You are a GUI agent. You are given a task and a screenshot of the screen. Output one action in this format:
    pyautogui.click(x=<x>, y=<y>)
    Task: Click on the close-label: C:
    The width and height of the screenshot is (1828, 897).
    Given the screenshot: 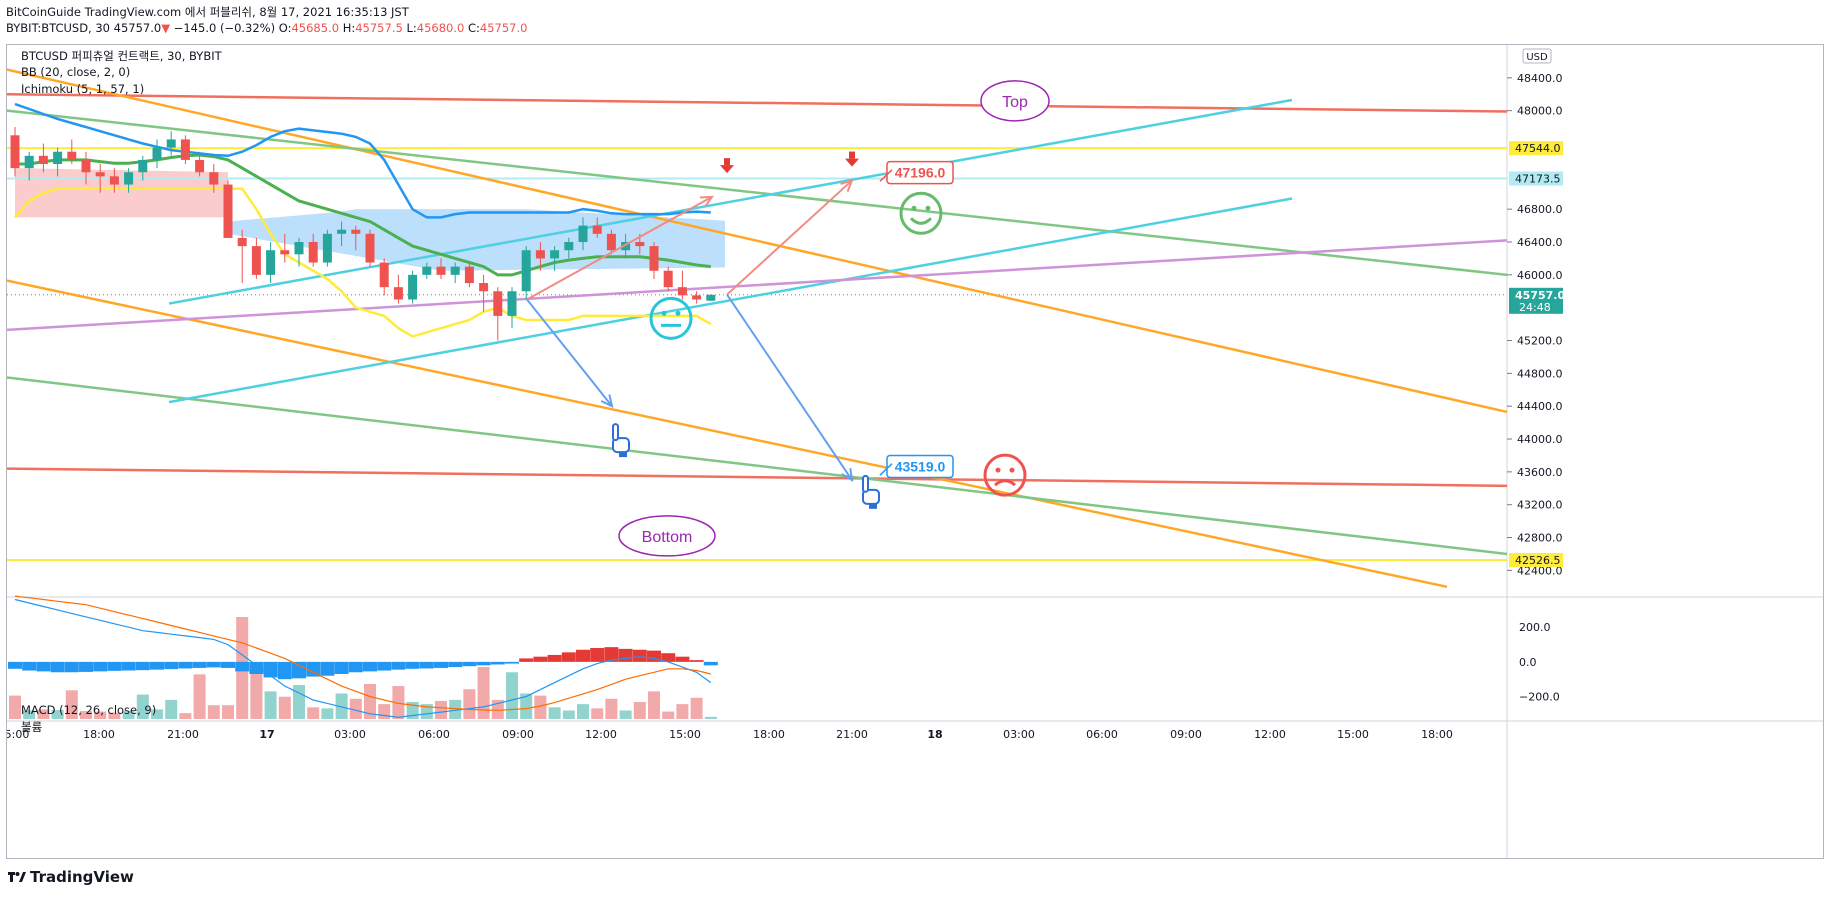 What is the action you would take?
    pyautogui.click(x=473, y=28)
    